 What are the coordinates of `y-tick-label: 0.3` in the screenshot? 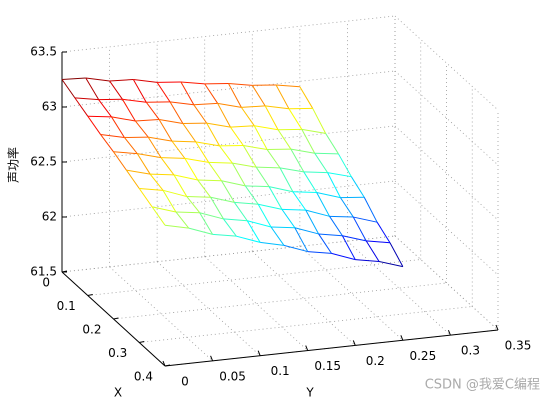 It's located at (470, 351).